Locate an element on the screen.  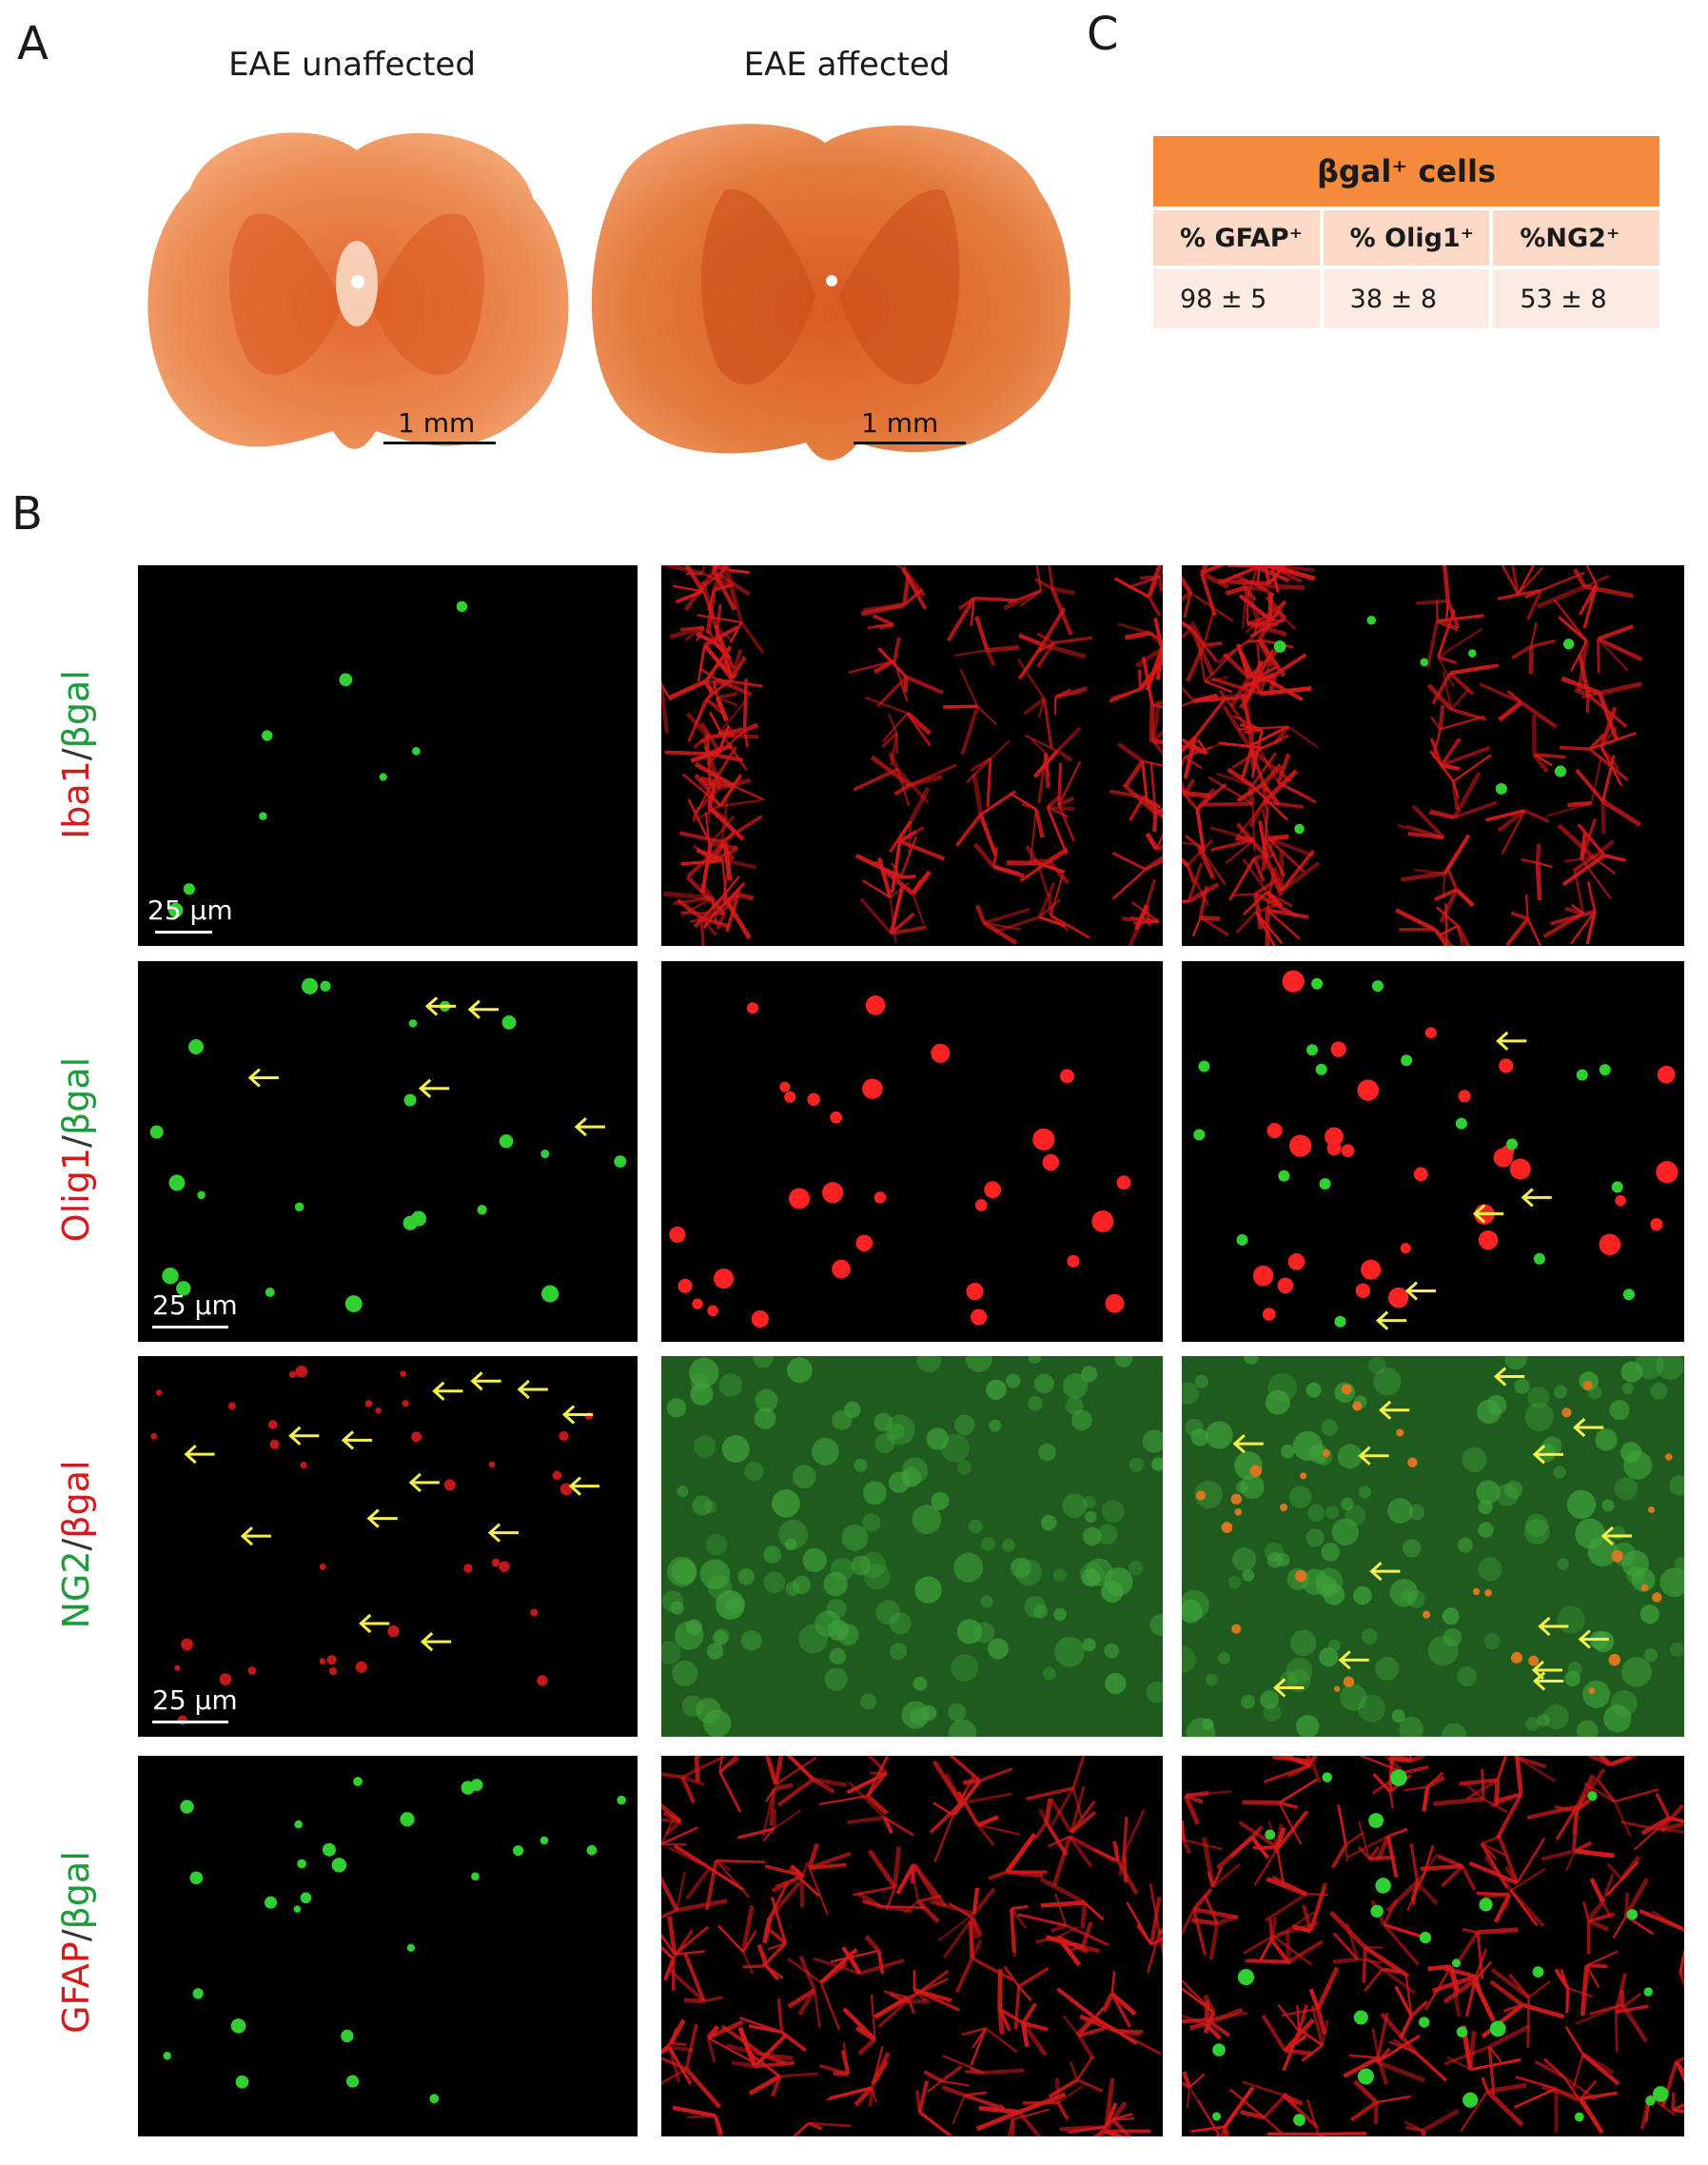
value-ng2: 53 ± 8 is located at coordinates (1576, 298).